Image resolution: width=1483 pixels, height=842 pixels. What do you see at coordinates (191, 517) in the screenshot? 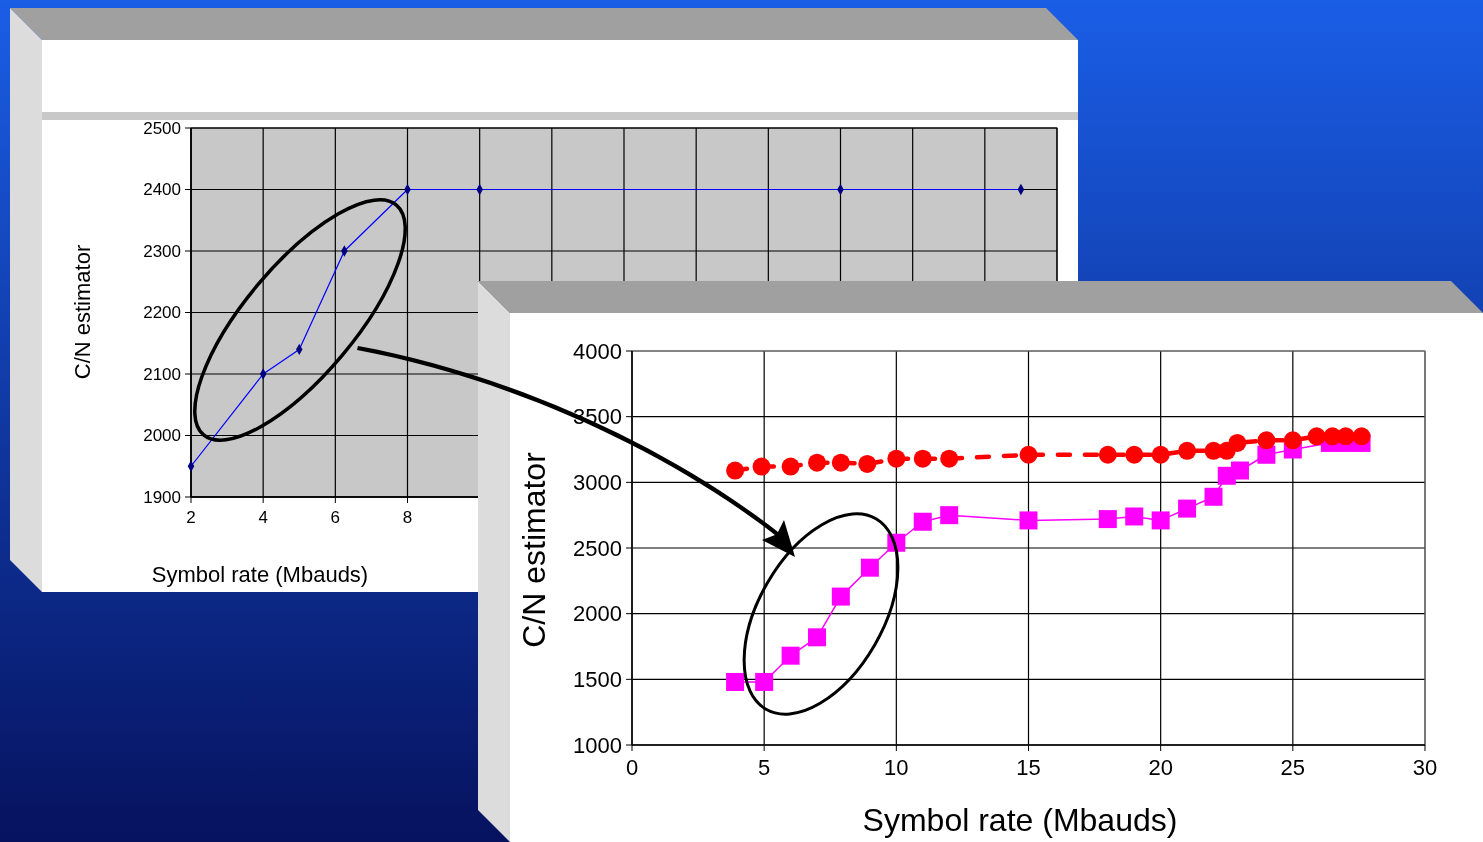
I see `x-tick-label: 2` at bounding box center [191, 517].